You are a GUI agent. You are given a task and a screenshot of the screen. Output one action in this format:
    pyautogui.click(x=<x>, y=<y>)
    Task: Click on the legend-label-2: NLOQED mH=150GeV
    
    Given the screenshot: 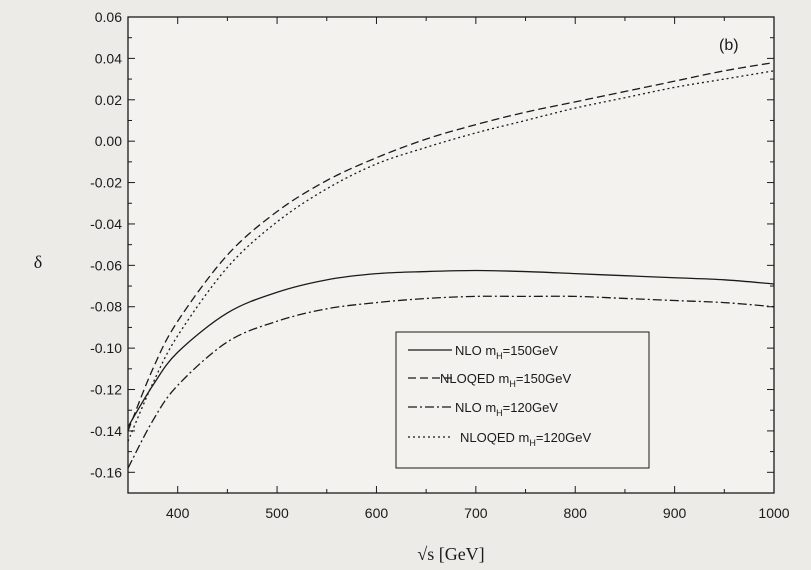 What is the action you would take?
    pyautogui.click(x=505, y=380)
    